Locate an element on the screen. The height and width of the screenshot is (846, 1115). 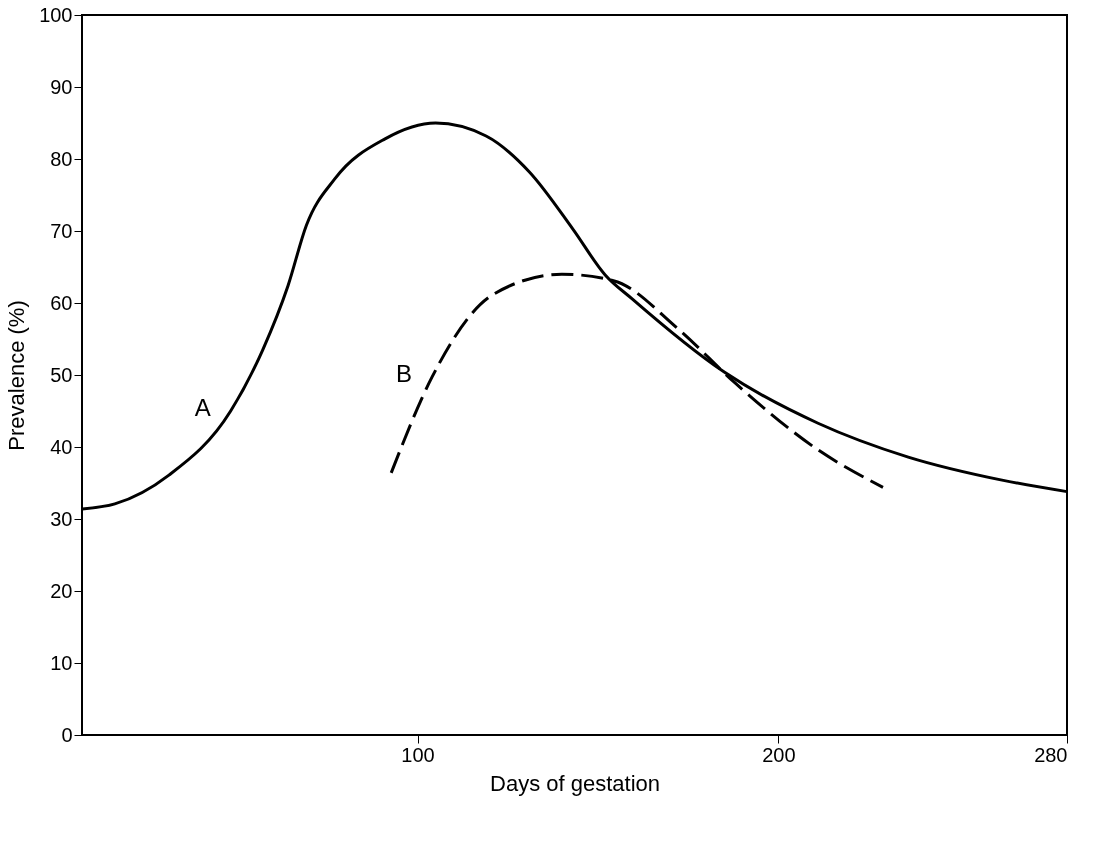
series-label: A is located at coordinates (202, 407).